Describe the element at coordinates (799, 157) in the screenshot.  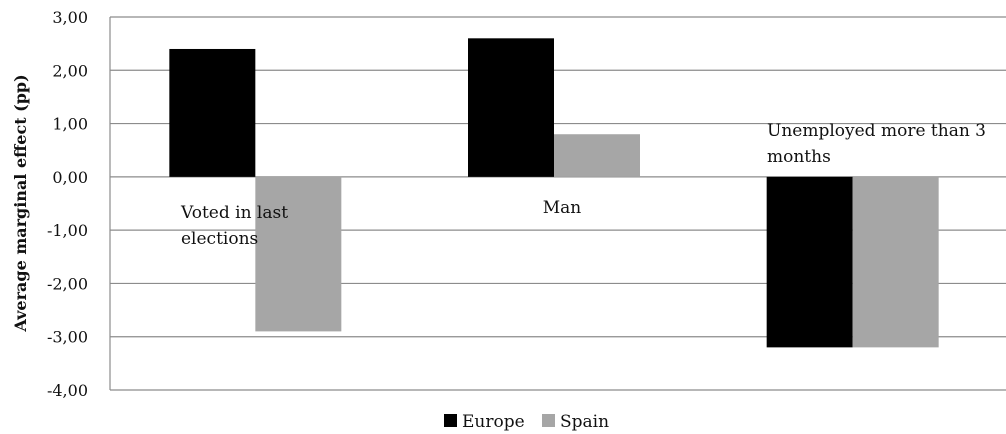
I see `category-label-line: months` at that location.